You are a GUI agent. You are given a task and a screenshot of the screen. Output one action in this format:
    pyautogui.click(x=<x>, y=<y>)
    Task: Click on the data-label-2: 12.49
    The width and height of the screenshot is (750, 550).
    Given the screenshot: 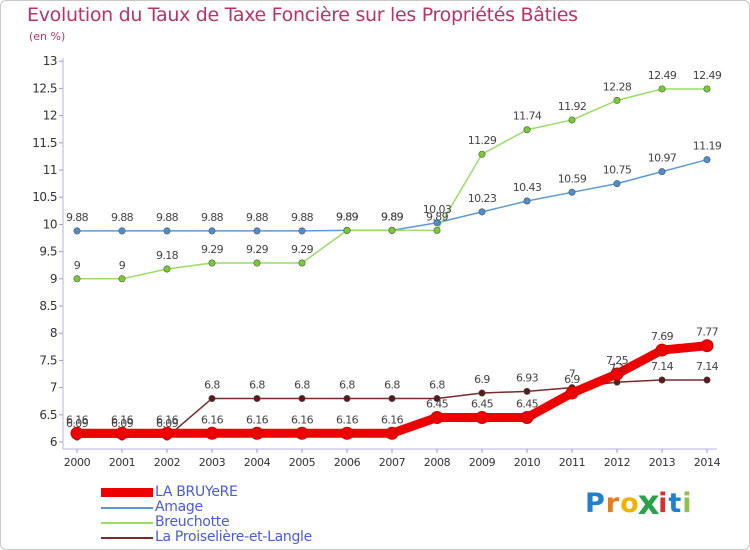 What is the action you would take?
    pyautogui.click(x=707, y=75)
    